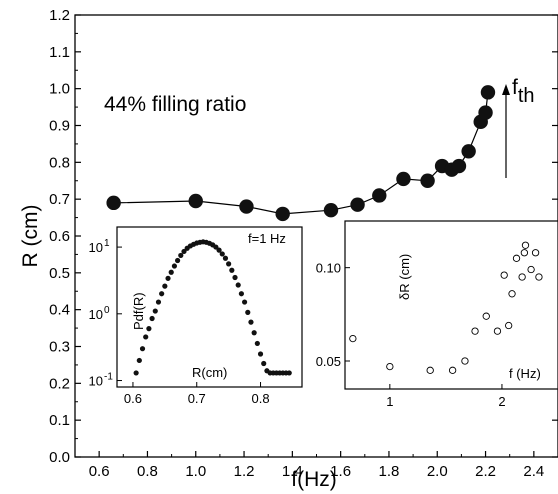 Image resolution: width=558 pixels, height=494 pixels. Describe the element at coordinates (267, 238) in the screenshot. I see `inset-pdf-note: f=1 Hz` at that location.